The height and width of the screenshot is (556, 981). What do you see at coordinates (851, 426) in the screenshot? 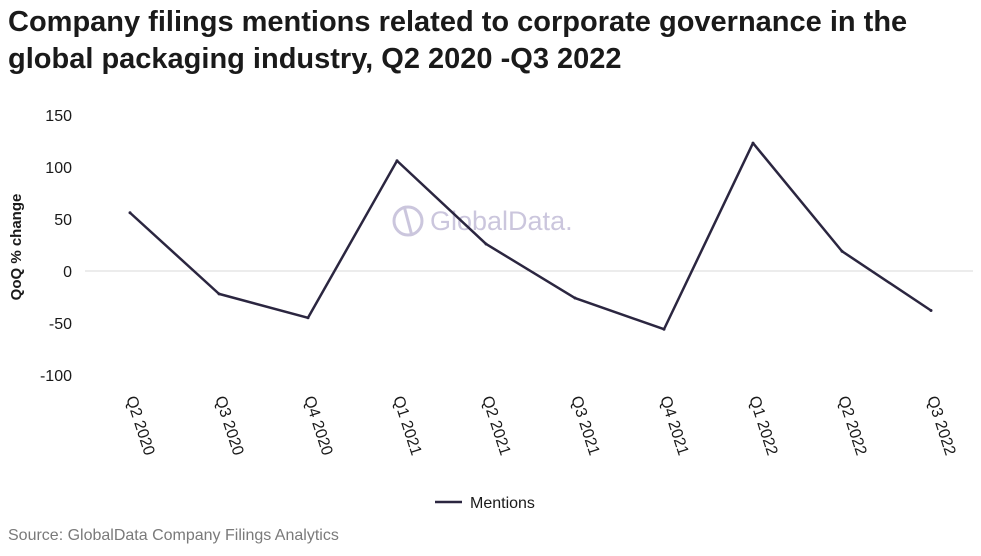
I see `x-tick-label: Q2 2022` at bounding box center [851, 426].